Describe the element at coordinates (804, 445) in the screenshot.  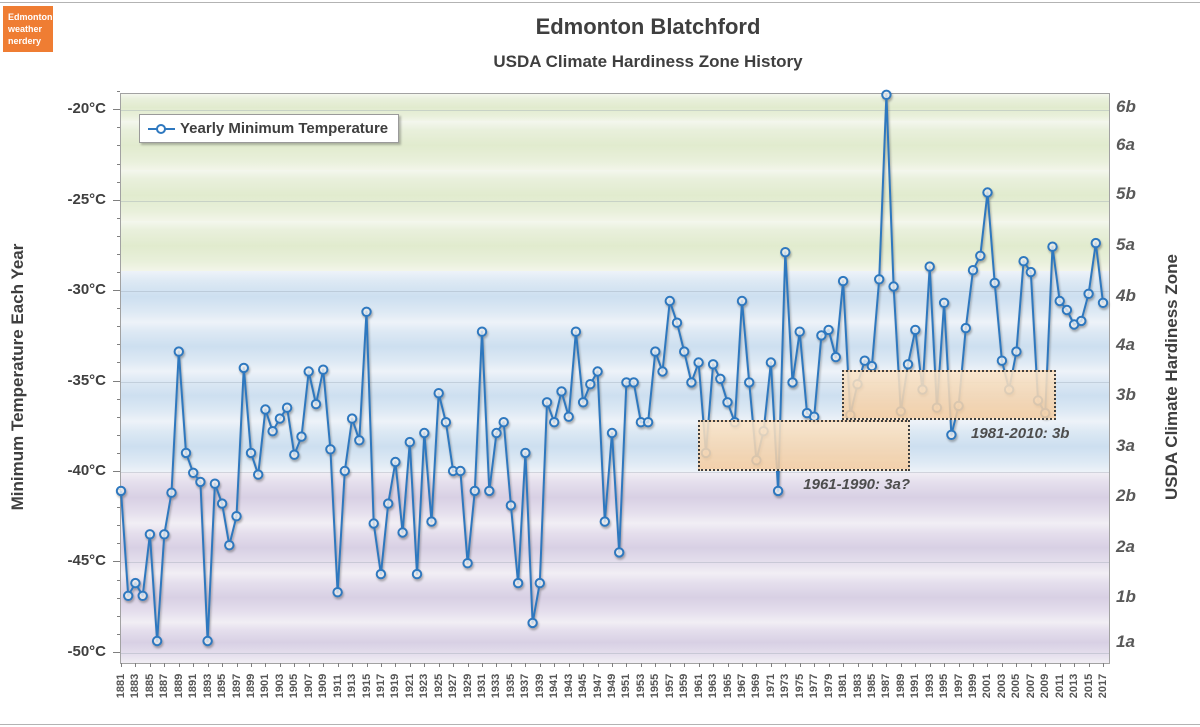
I see `climate-normals-box-1961-1990` at that location.